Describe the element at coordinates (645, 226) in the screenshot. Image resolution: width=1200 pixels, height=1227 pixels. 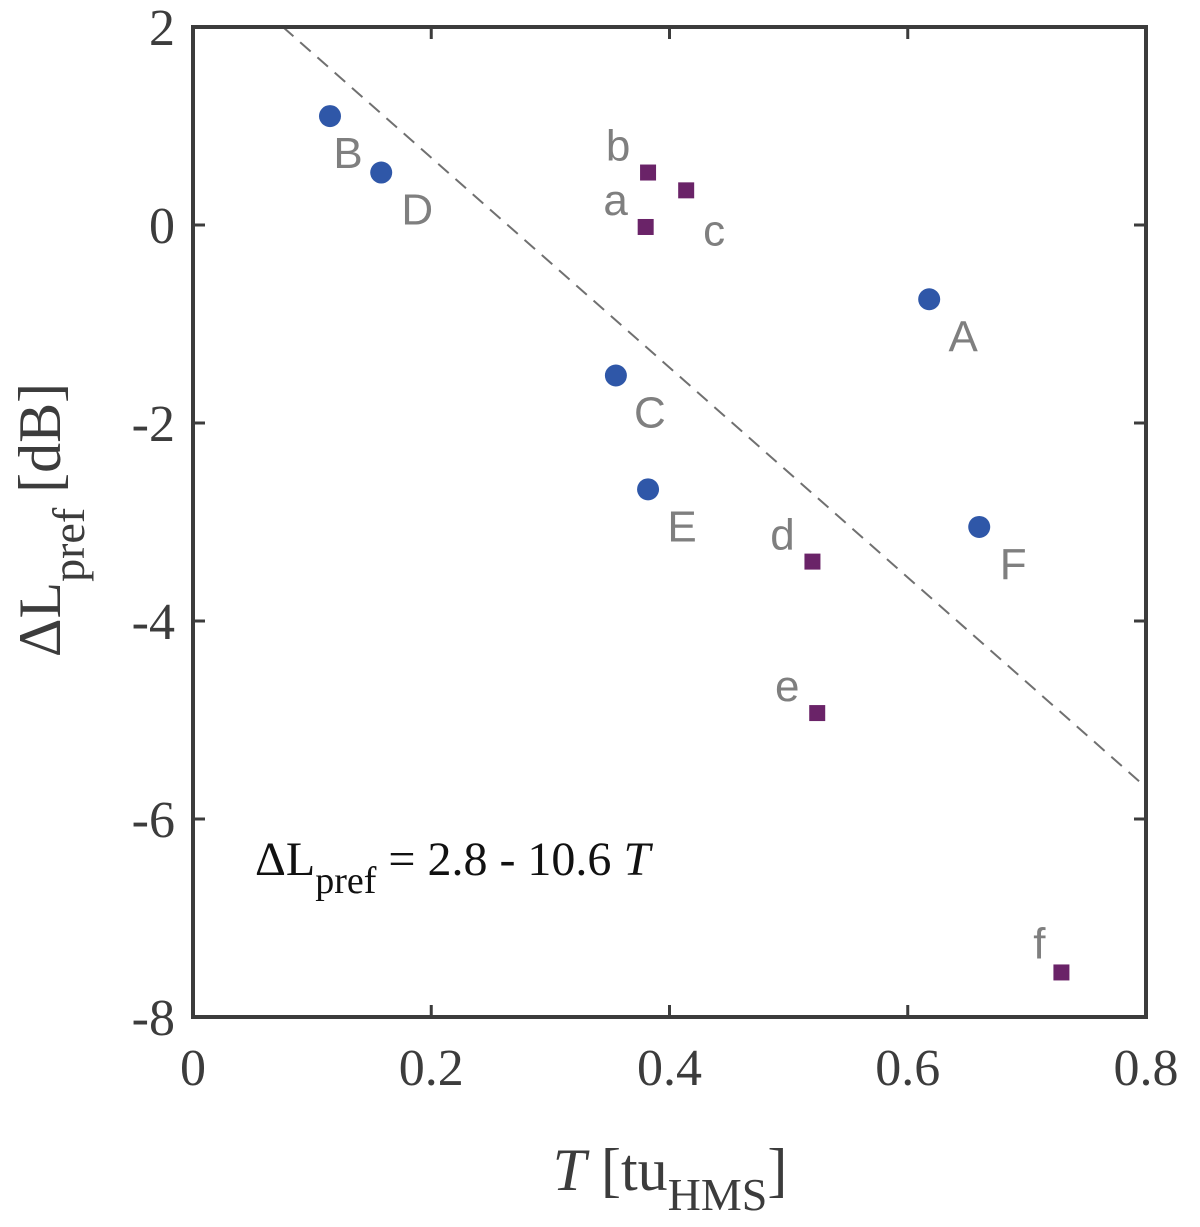
I see `data-point-a` at that location.